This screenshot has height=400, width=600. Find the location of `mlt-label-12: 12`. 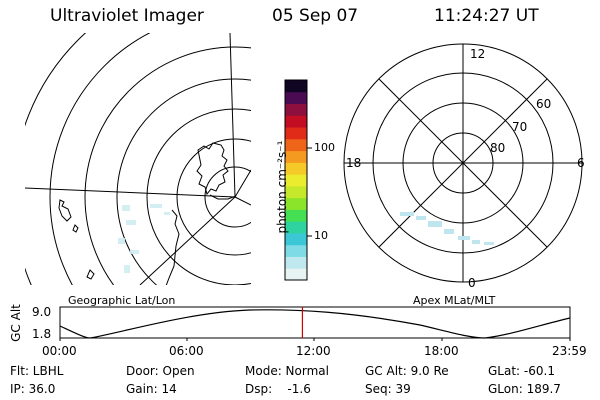

mlt-label-12: 12 is located at coordinates (478, 54).